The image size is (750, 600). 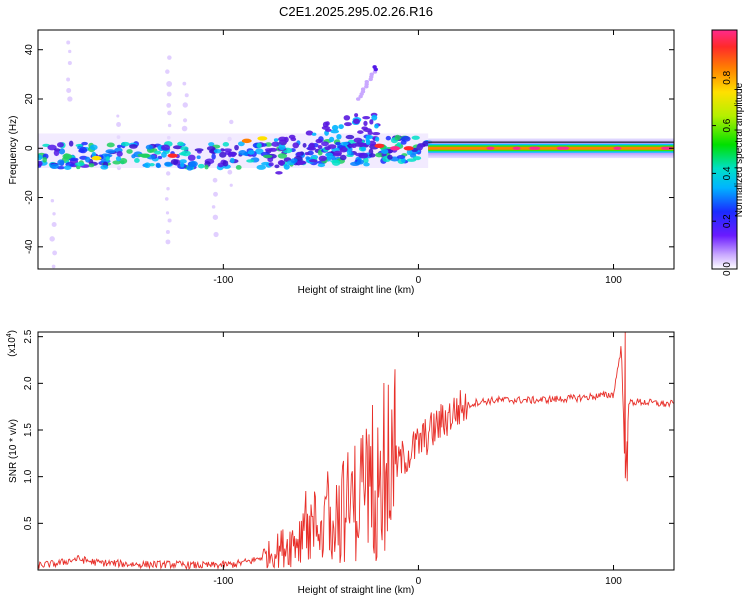 I want to click on bottom-ytick-label: 0.5, so click(x=28, y=523).